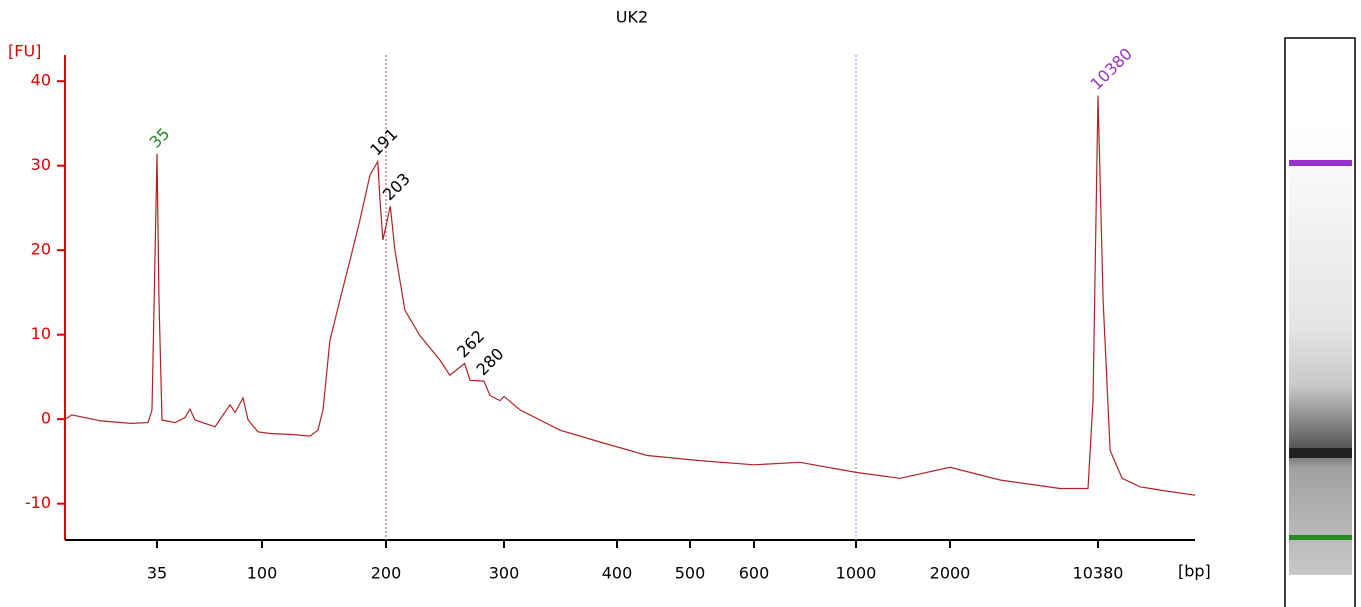 The width and height of the screenshot is (1361, 607). Describe the element at coordinates (754, 573) in the screenshot. I see `x-tick-label: 600` at that location.